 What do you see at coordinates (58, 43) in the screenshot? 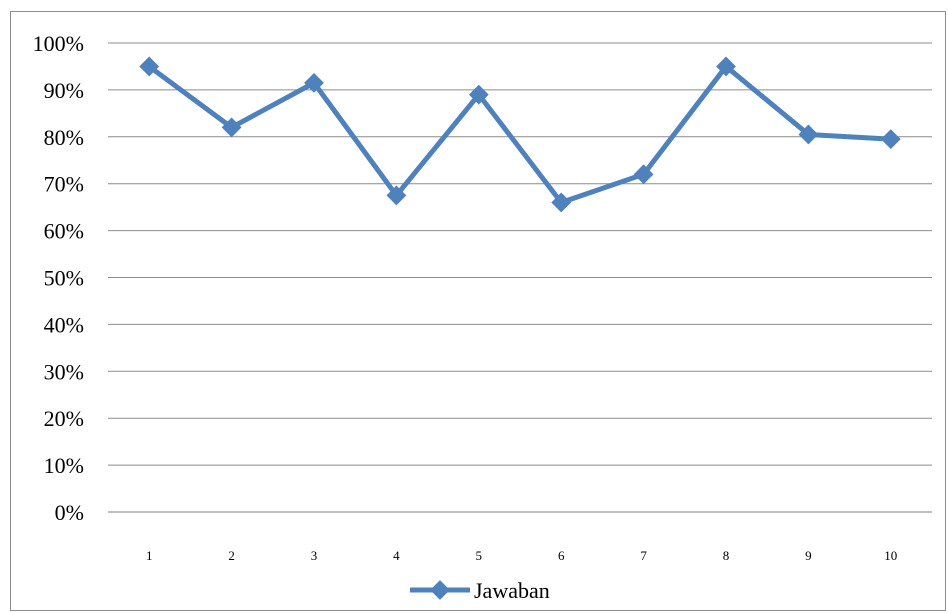
I see `y-tick-label: 100%` at bounding box center [58, 43].